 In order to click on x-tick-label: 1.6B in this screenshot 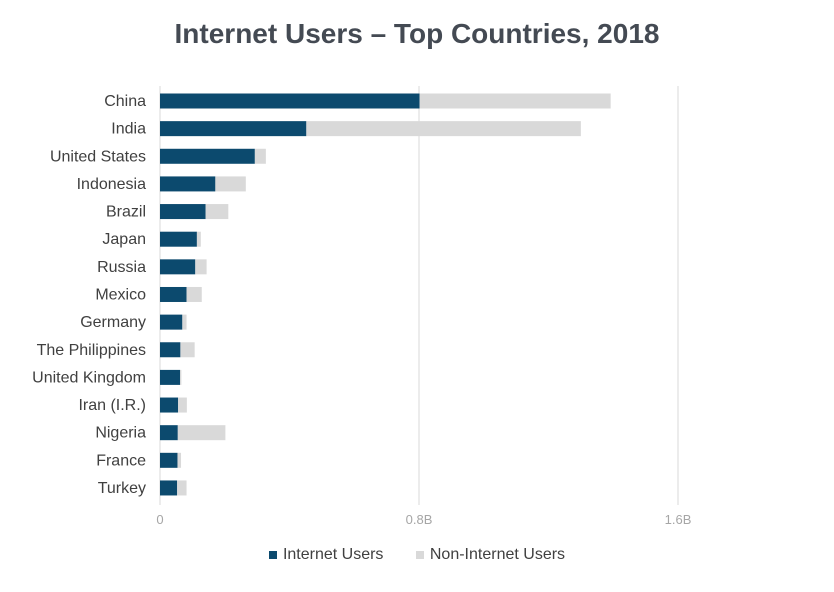, I will do `click(678, 519)`.